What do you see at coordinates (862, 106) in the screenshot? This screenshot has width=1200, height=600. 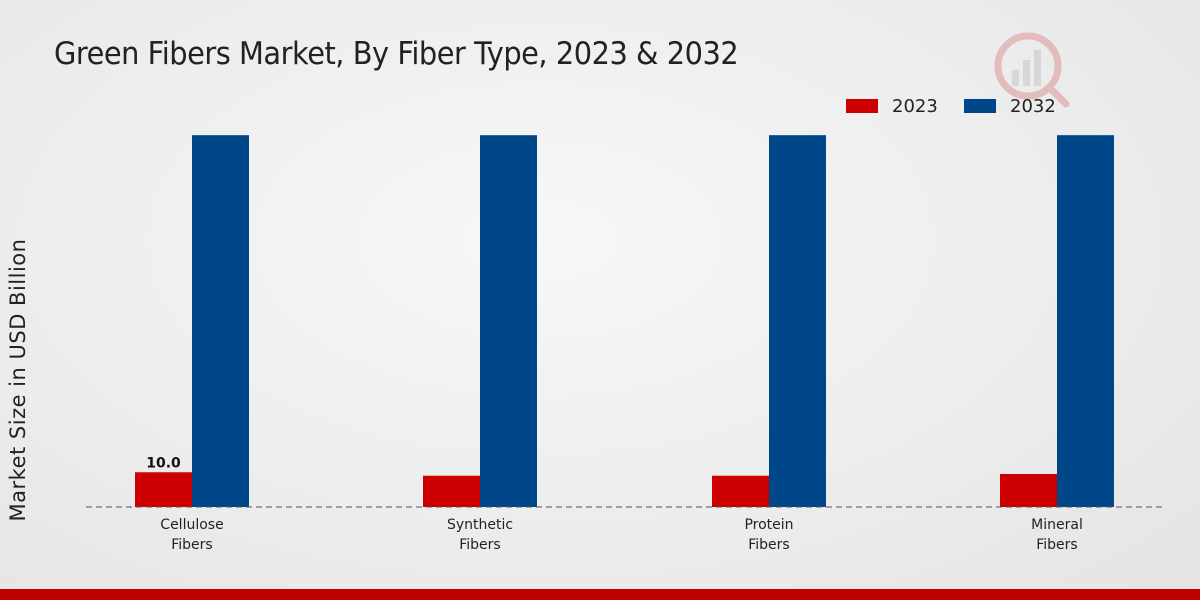 I see `legend-swatch-2023` at bounding box center [862, 106].